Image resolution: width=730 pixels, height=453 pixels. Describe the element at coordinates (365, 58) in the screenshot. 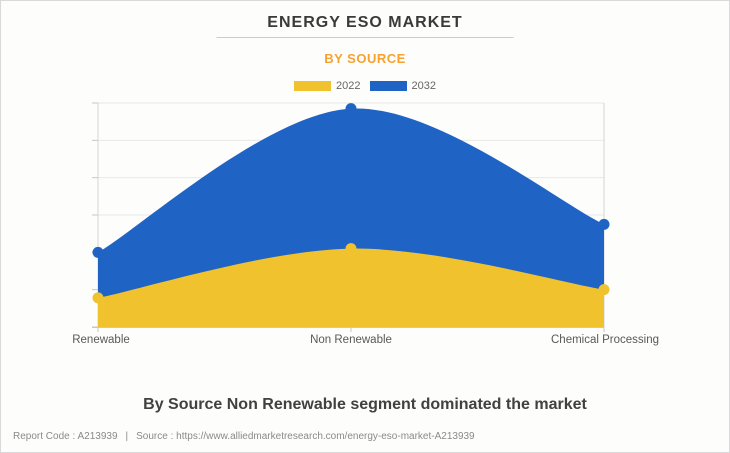

I see `chart-subtitle: BY SOURCE` at that location.